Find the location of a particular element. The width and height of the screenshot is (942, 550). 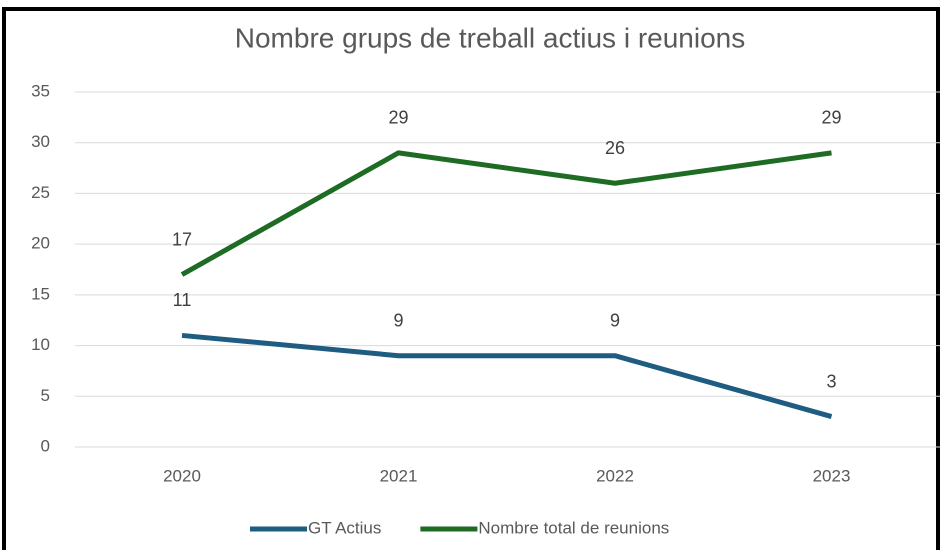

x-tick-label: 2021 is located at coordinates (399, 475).